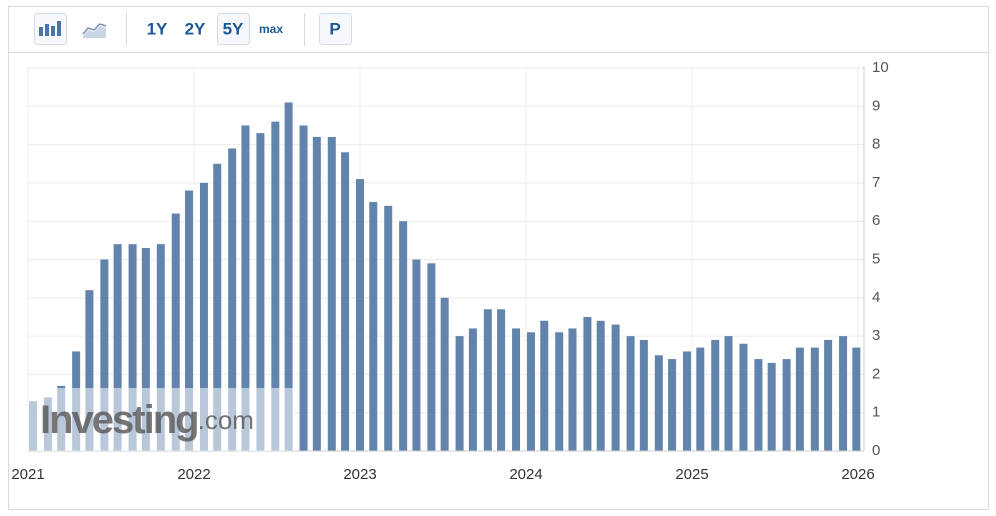 This screenshot has width=996, height=516. I want to click on area-chart-button, so click(94, 30).